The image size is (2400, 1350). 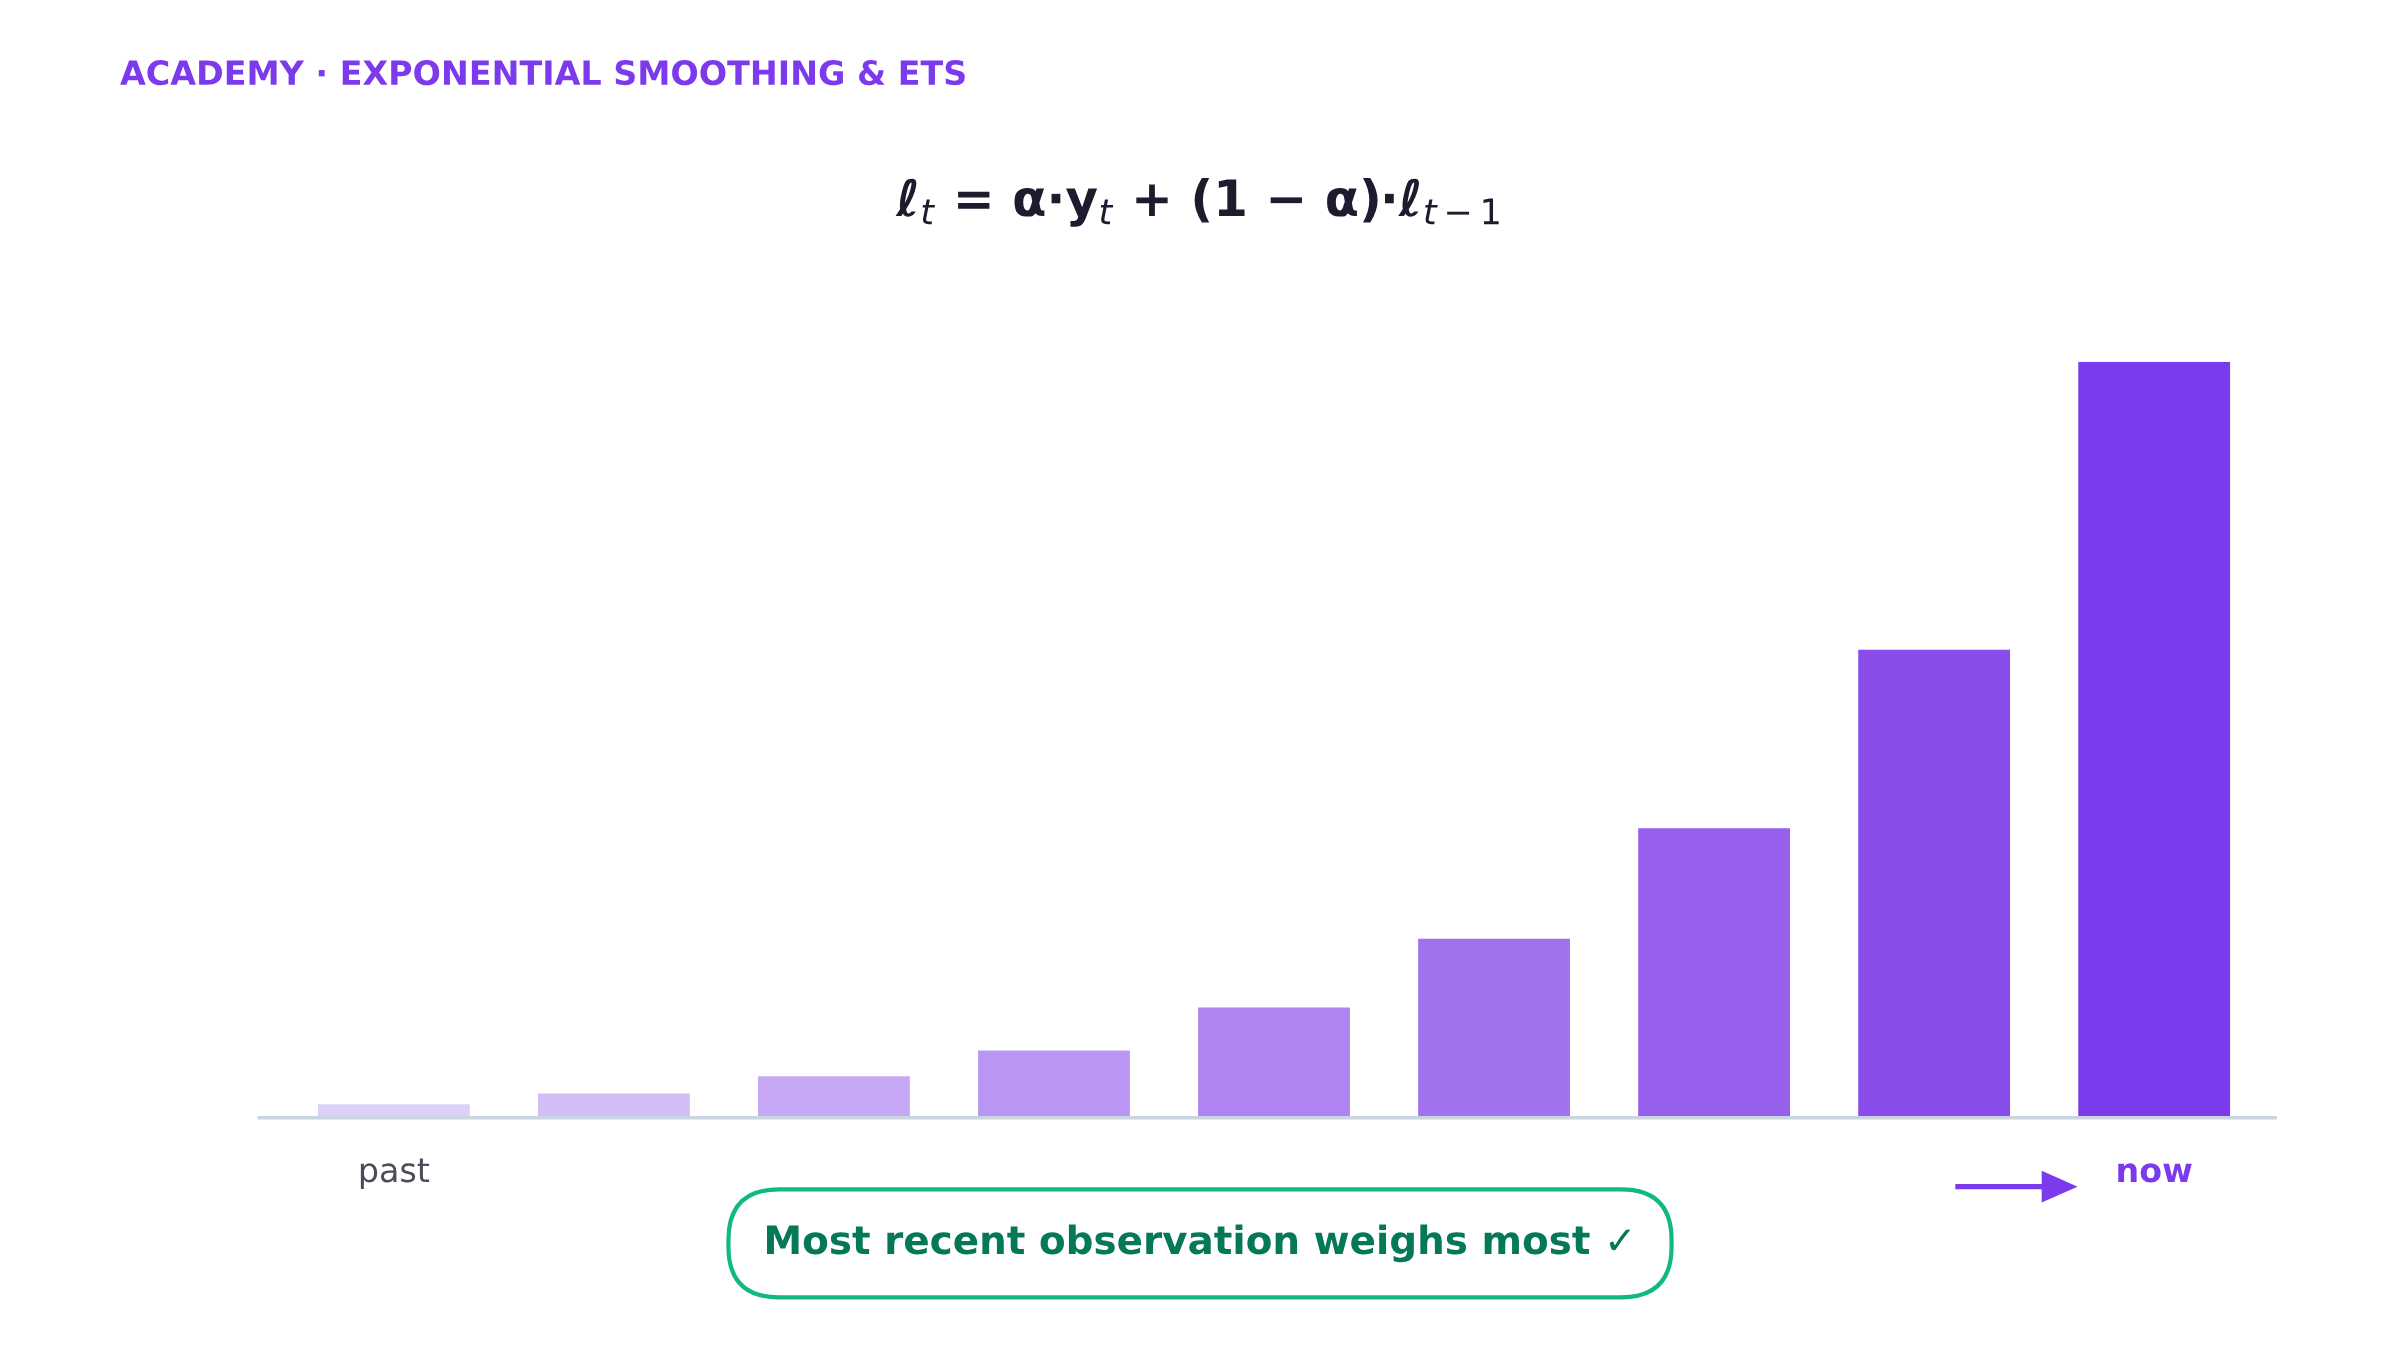 I want to click on x-tick-label: now, so click(x=2155, y=1173).